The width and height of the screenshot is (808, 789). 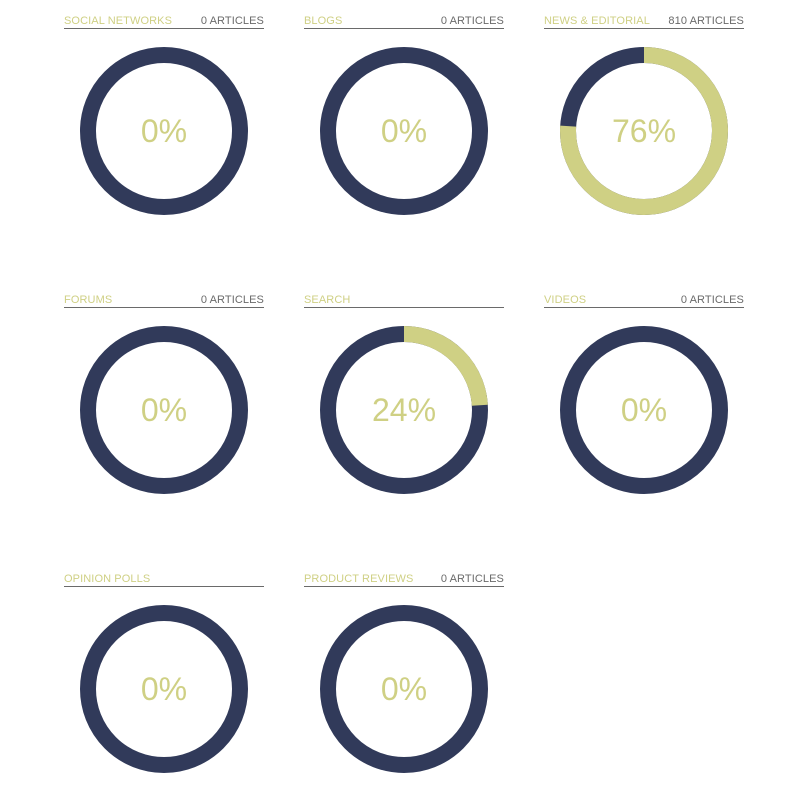 I want to click on percent-label: 24%, so click(x=404, y=410).